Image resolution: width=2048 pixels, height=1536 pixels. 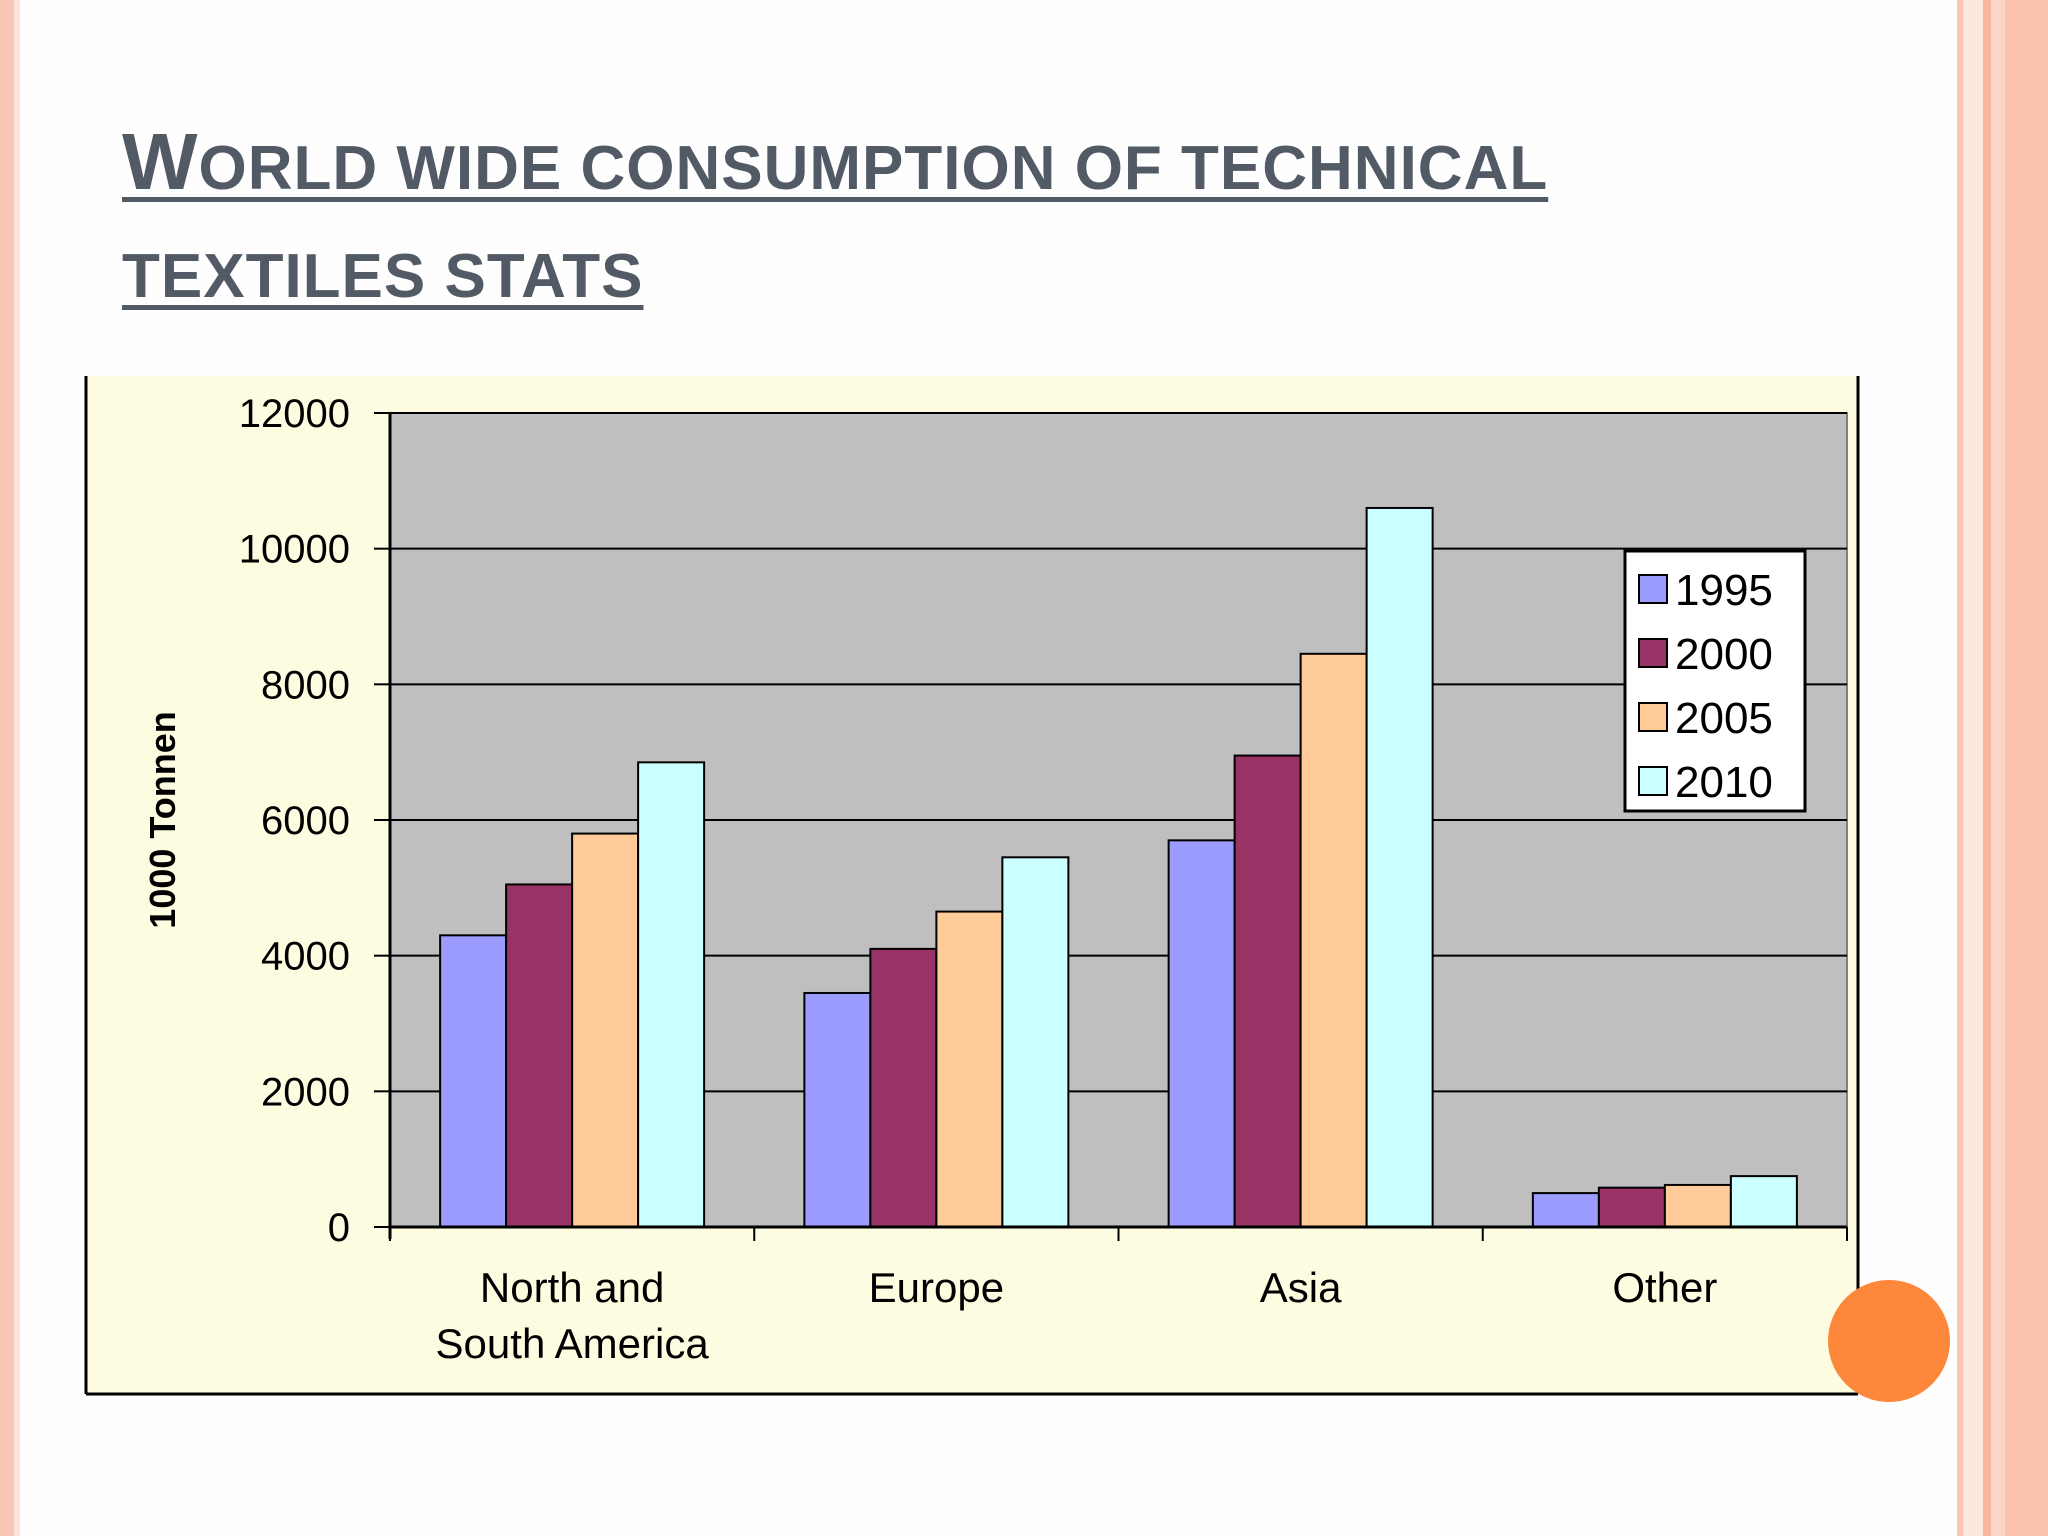 What do you see at coordinates (1664, 1287) in the screenshot?
I see `x-category-label: Other` at bounding box center [1664, 1287].